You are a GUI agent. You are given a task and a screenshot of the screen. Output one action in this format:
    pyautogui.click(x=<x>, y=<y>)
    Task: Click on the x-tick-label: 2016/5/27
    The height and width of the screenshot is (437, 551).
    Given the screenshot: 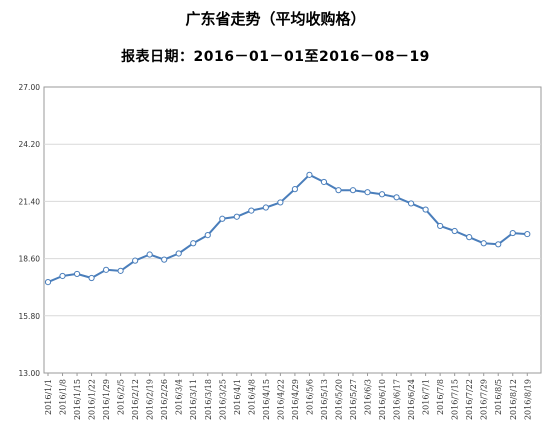 What is the action you would take?
    pyautogui.click(x=353, y=399)
    